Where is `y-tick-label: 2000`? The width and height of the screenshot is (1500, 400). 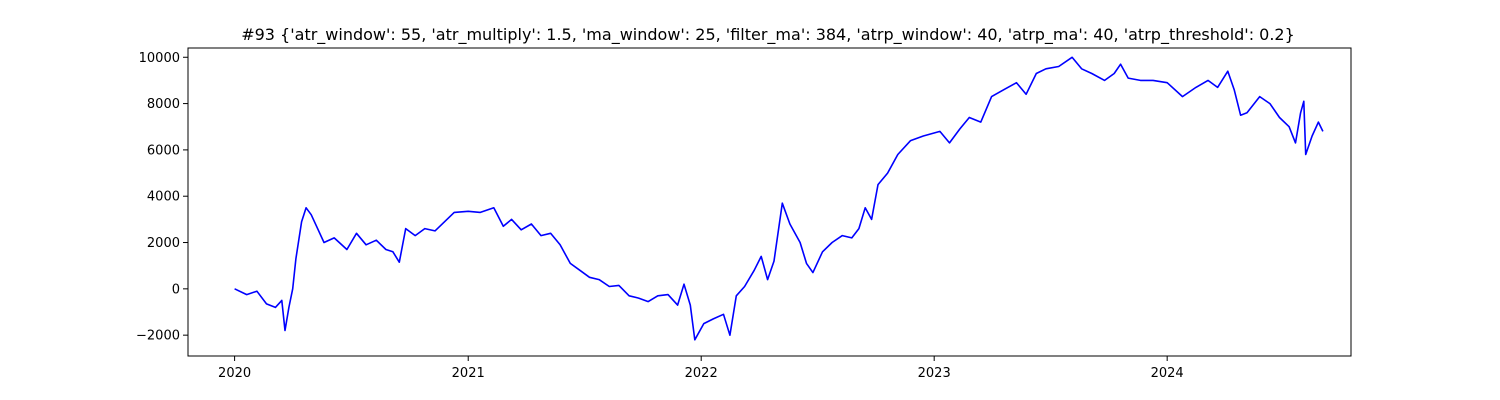 y-tick-label: 2000 is located at coordinates (163, 243).